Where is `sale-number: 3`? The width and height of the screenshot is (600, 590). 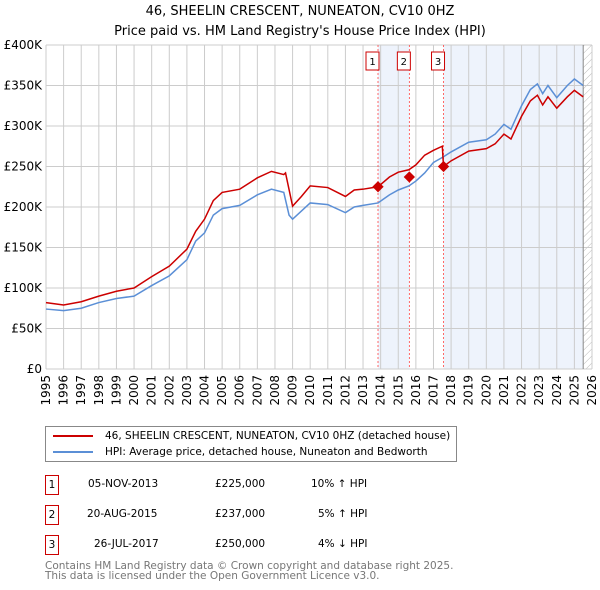 sale-number: 3 is located at coordinates (52, 545).